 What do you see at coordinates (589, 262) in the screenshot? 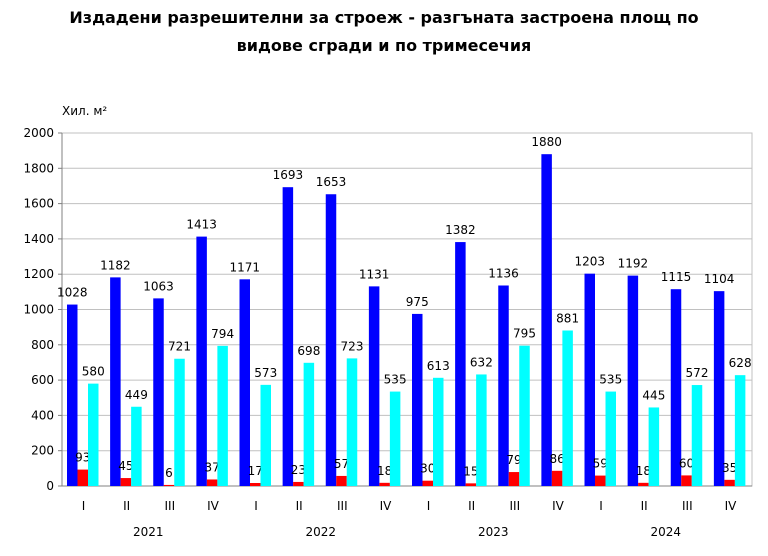
I see `data-label-series-1: 1203` at bounding box center [589, 262].